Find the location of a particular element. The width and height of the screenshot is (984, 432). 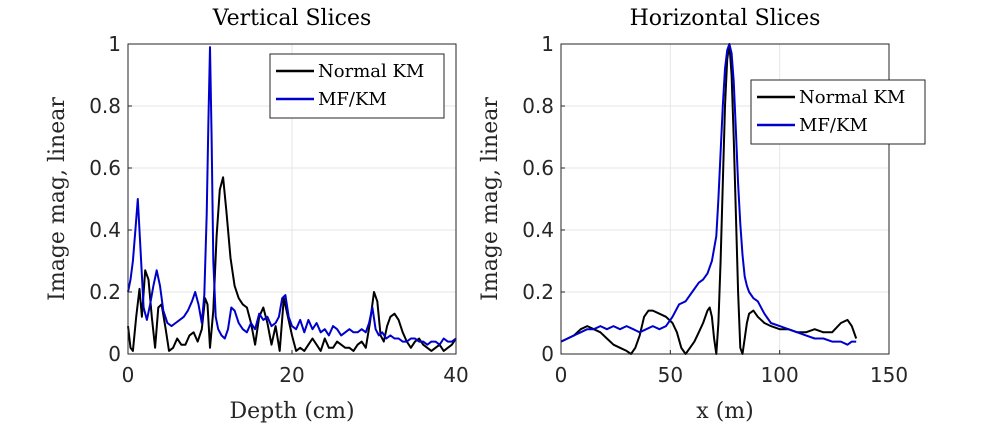

x-tick-label: 100 is located at coordinates (780, 375).